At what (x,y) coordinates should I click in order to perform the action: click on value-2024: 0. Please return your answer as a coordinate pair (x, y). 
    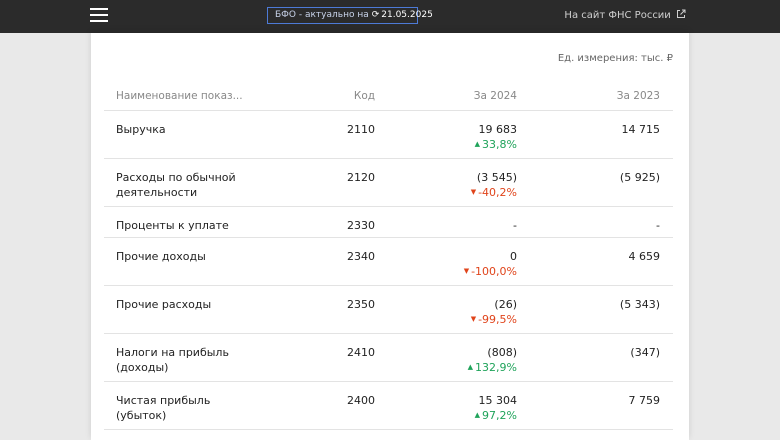
    Looking at the image, I should click on (513, 256).